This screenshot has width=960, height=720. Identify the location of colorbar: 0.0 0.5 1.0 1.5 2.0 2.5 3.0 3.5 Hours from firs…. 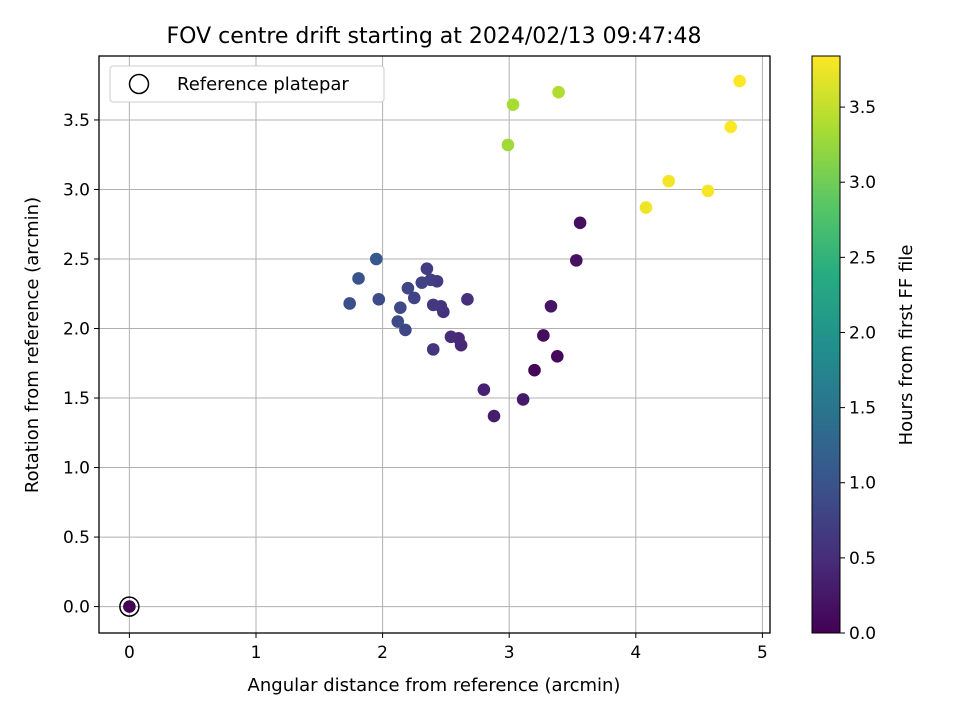
(864, 349).